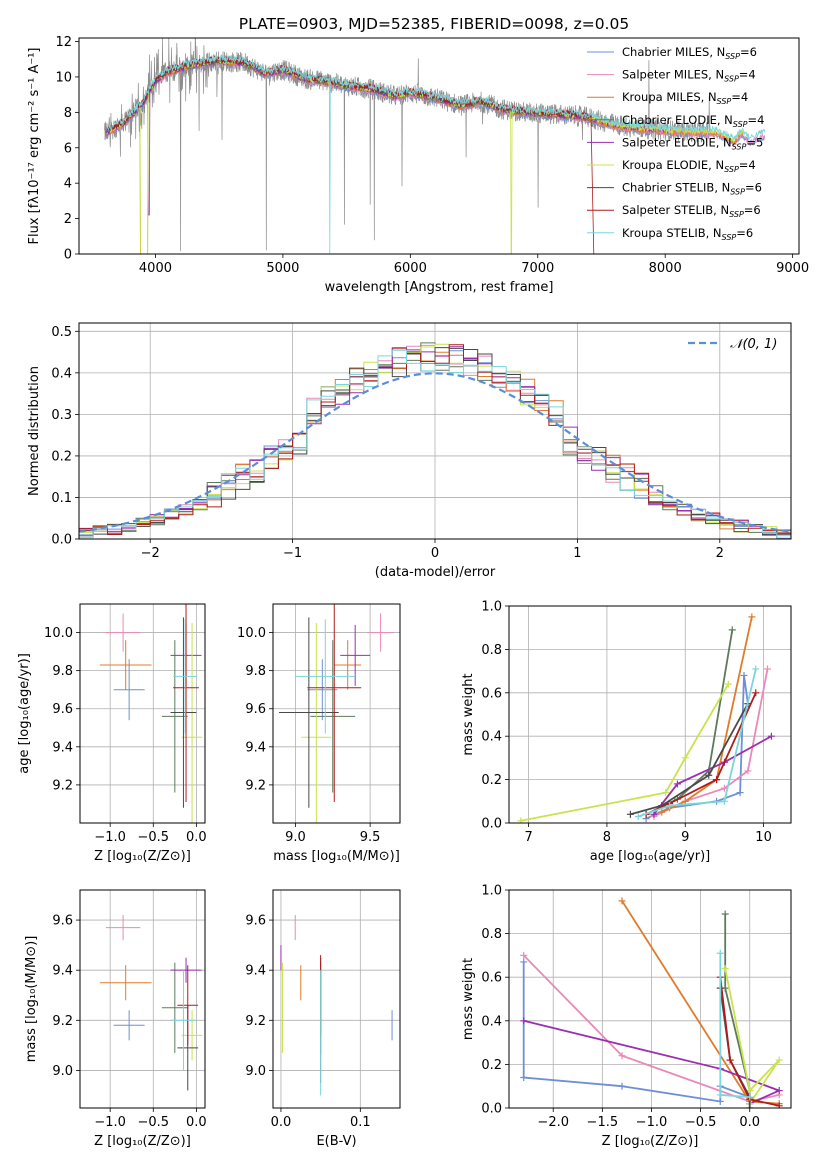 This screenshot has height=1170, width=819. What do you see at coordinates (435, 553) in the screenshot?
I see `x-tick-label: 0` at bounding box center [435, 553].